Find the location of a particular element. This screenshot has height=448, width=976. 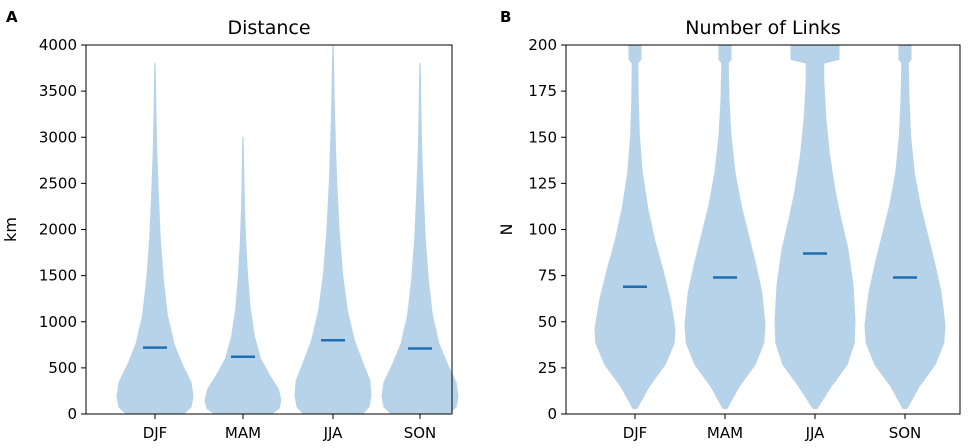

y-axis-label: N is located at coordinates (506, 230).